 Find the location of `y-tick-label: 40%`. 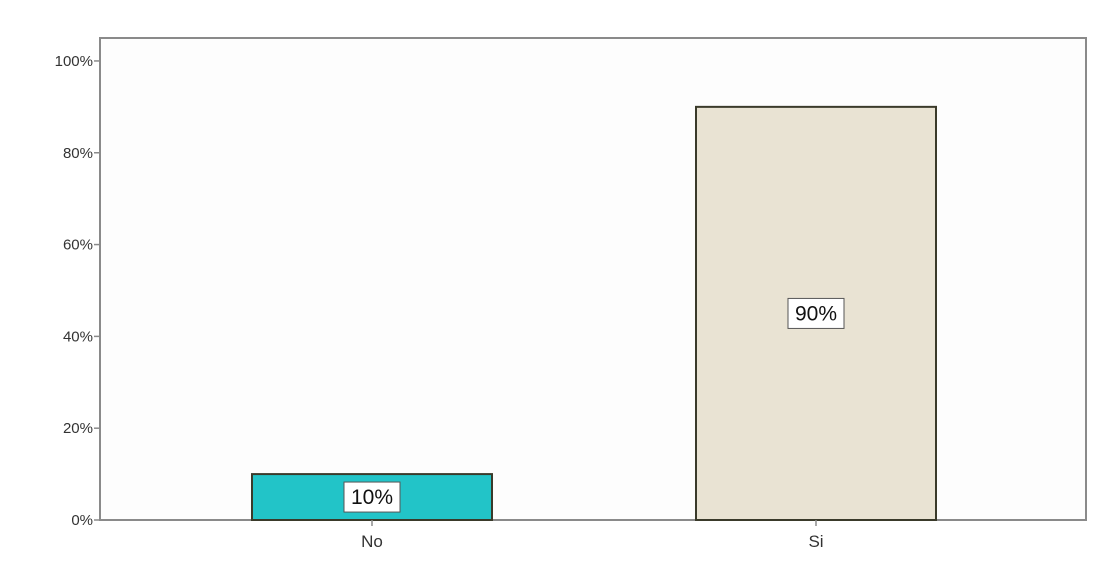

y-tick-label: 40% is located at coordinates (78, 336).